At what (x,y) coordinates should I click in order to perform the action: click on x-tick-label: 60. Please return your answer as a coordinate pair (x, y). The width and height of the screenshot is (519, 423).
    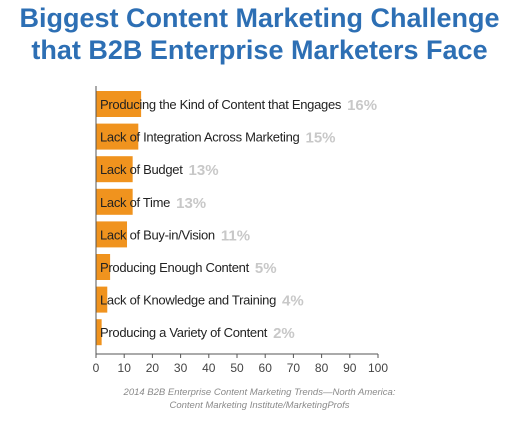
    Looking at the image, I should click on (266, 368).